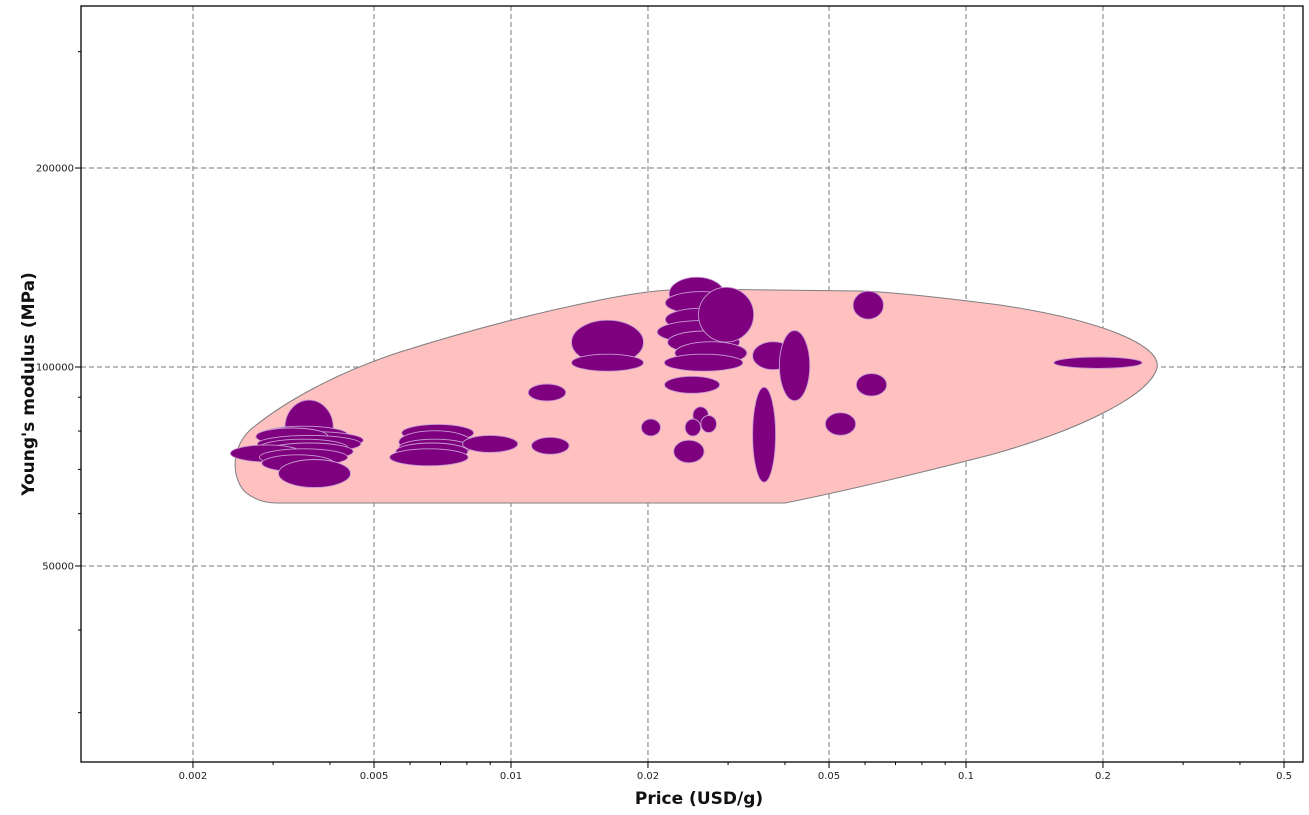  I want to click on x-axis-title: Price (USD/g), so click(699, 799).